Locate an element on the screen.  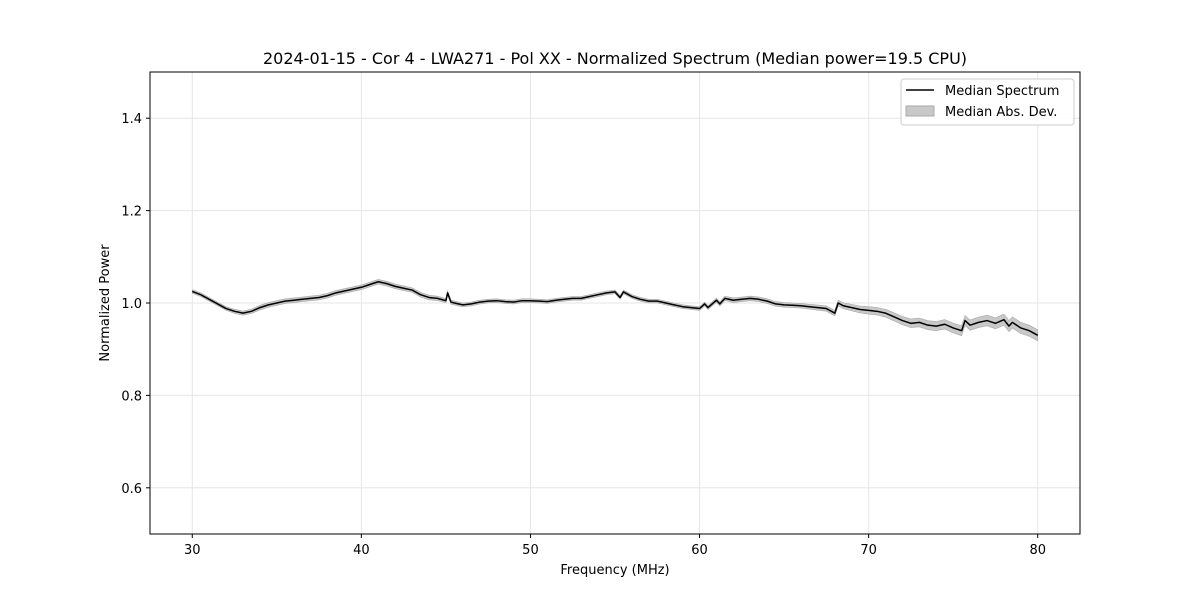
x-axis-ticks: 30 40 50 60 70 80 is located at coordinates (615, 546).